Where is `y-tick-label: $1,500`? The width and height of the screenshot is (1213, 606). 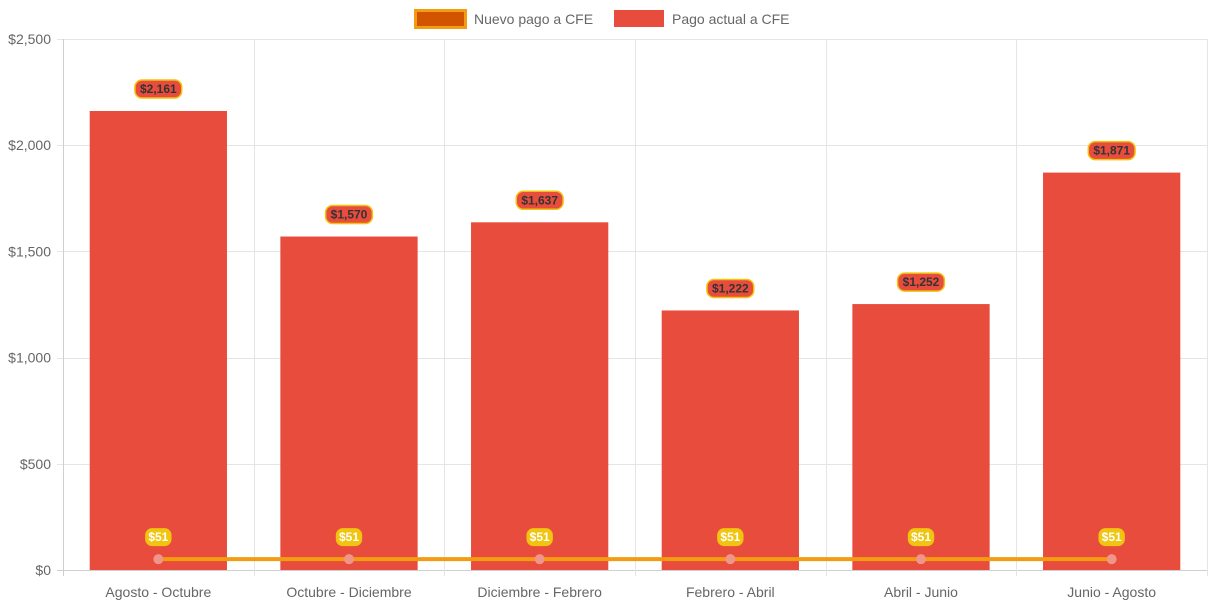 y-tick-label: $1,500 is located at coordinates (29, 251).